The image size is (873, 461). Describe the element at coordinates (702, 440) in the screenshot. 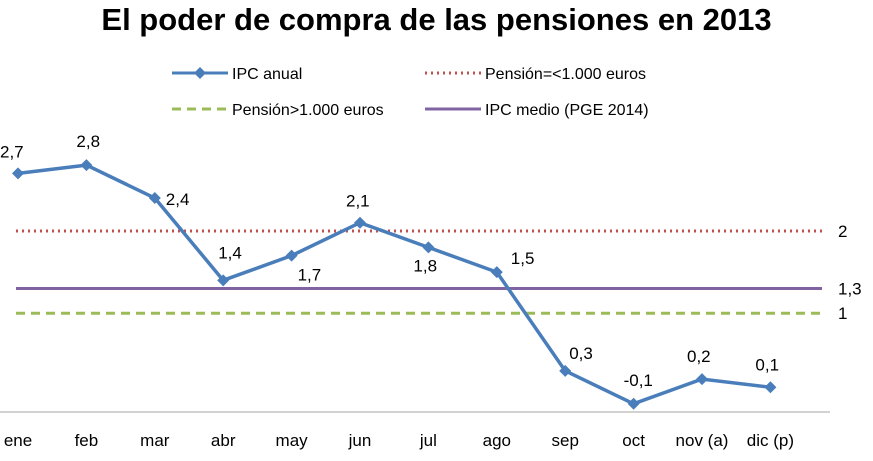

I see `x-tick-label: nov (a)` at that location.